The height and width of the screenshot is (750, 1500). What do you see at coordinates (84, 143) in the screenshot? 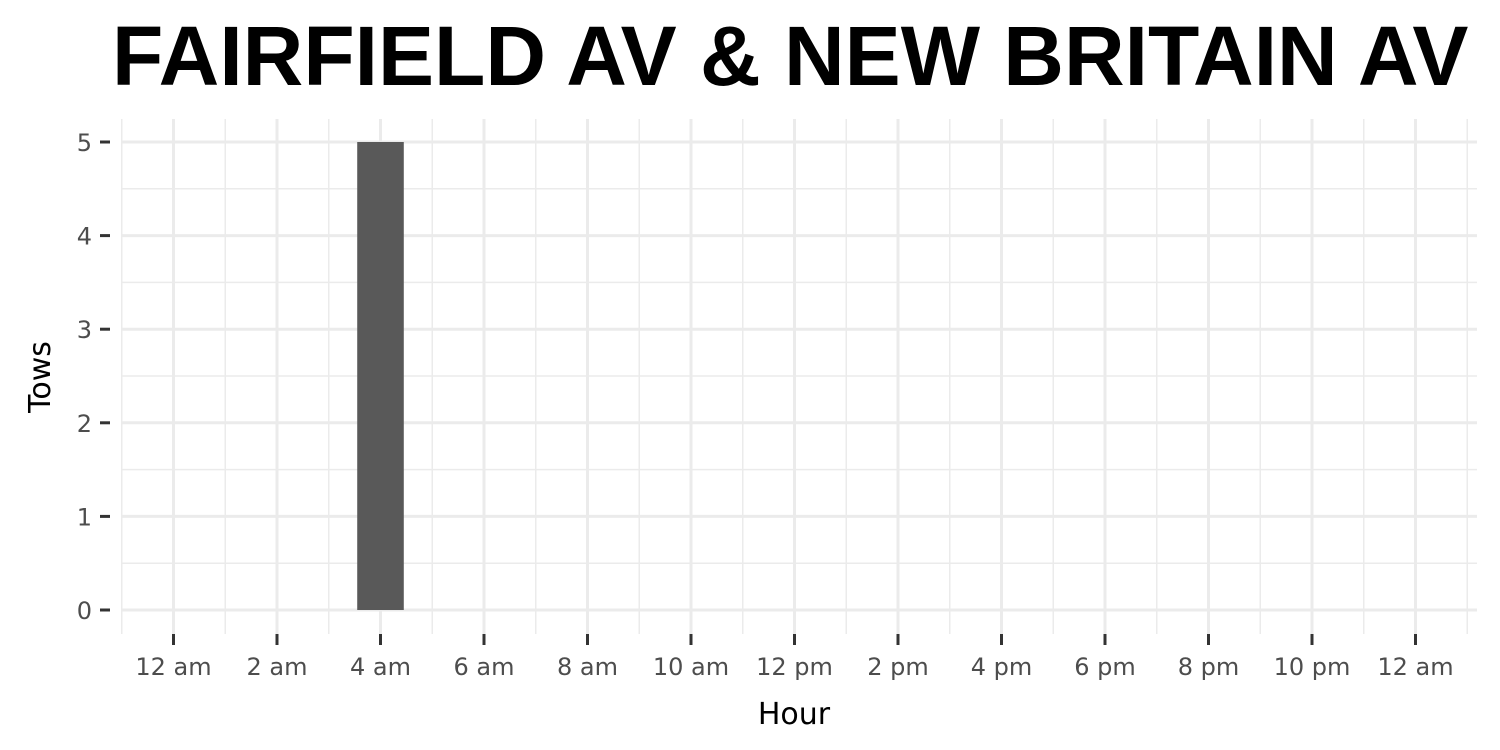
I see `y-tick-label: 5` at bounding box center [84, 143].